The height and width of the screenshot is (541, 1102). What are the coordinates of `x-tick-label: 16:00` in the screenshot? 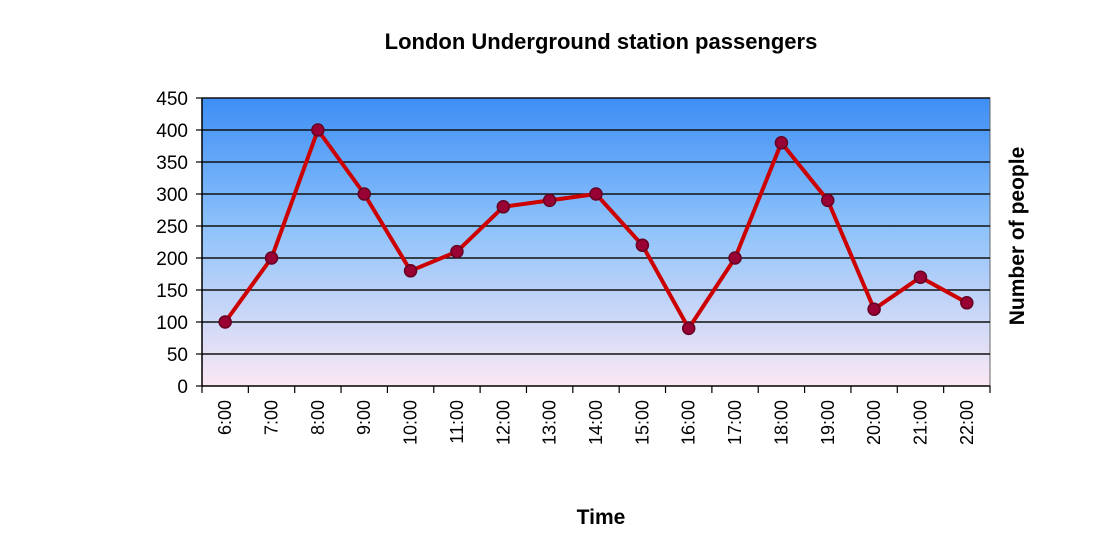 It's located at (689, 422).